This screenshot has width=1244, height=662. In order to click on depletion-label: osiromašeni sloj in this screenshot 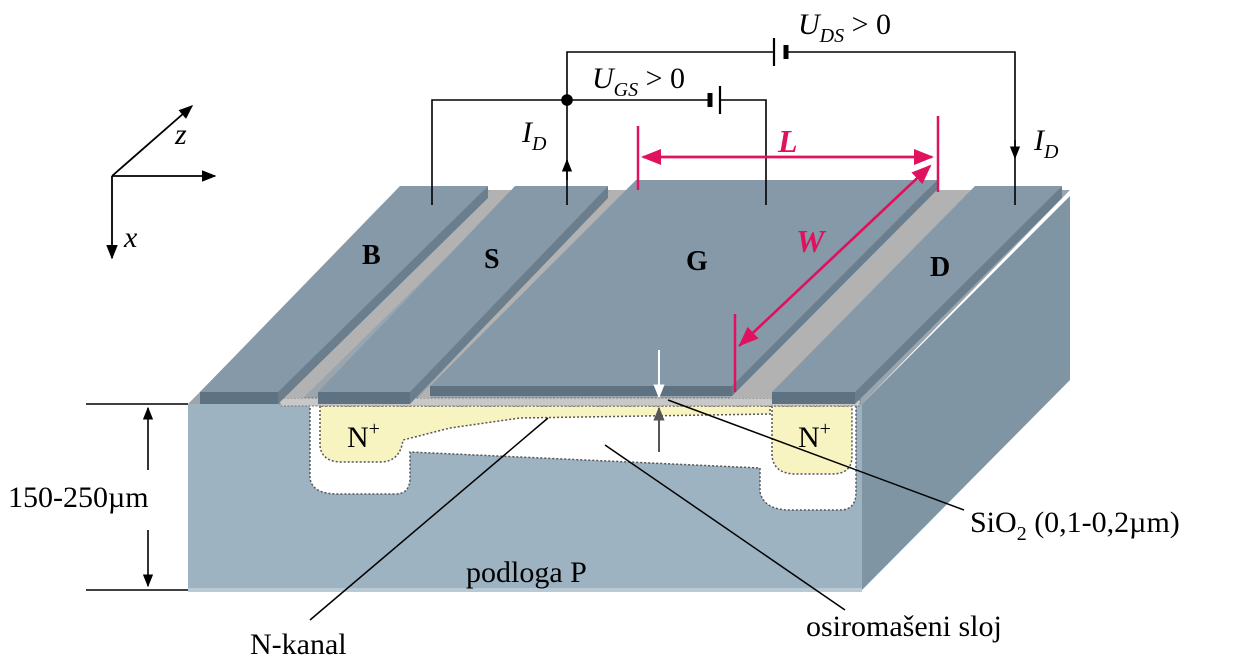, I will do `click(904, 626)`.